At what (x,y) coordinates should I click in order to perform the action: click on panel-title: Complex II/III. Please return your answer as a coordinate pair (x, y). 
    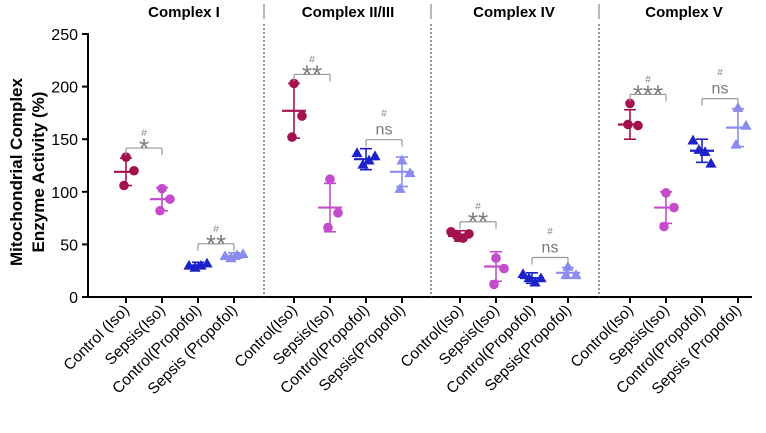
    Looking at the image, I should click on (348, 12).